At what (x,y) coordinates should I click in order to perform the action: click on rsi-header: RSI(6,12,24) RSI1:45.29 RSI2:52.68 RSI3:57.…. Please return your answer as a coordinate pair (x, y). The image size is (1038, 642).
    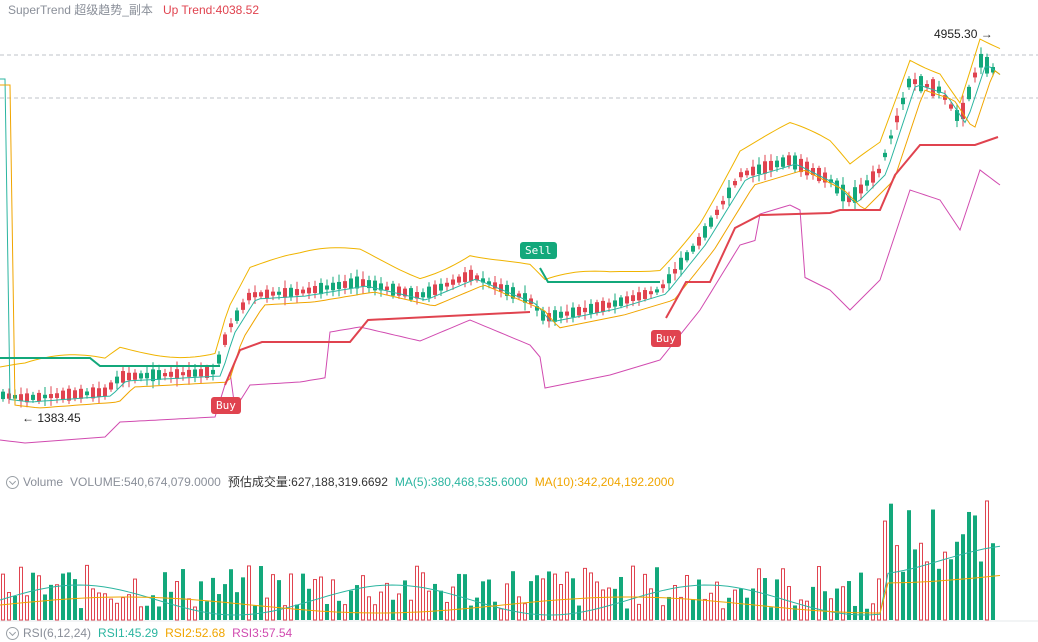
    Looking at the image, I should click on (149, 633).